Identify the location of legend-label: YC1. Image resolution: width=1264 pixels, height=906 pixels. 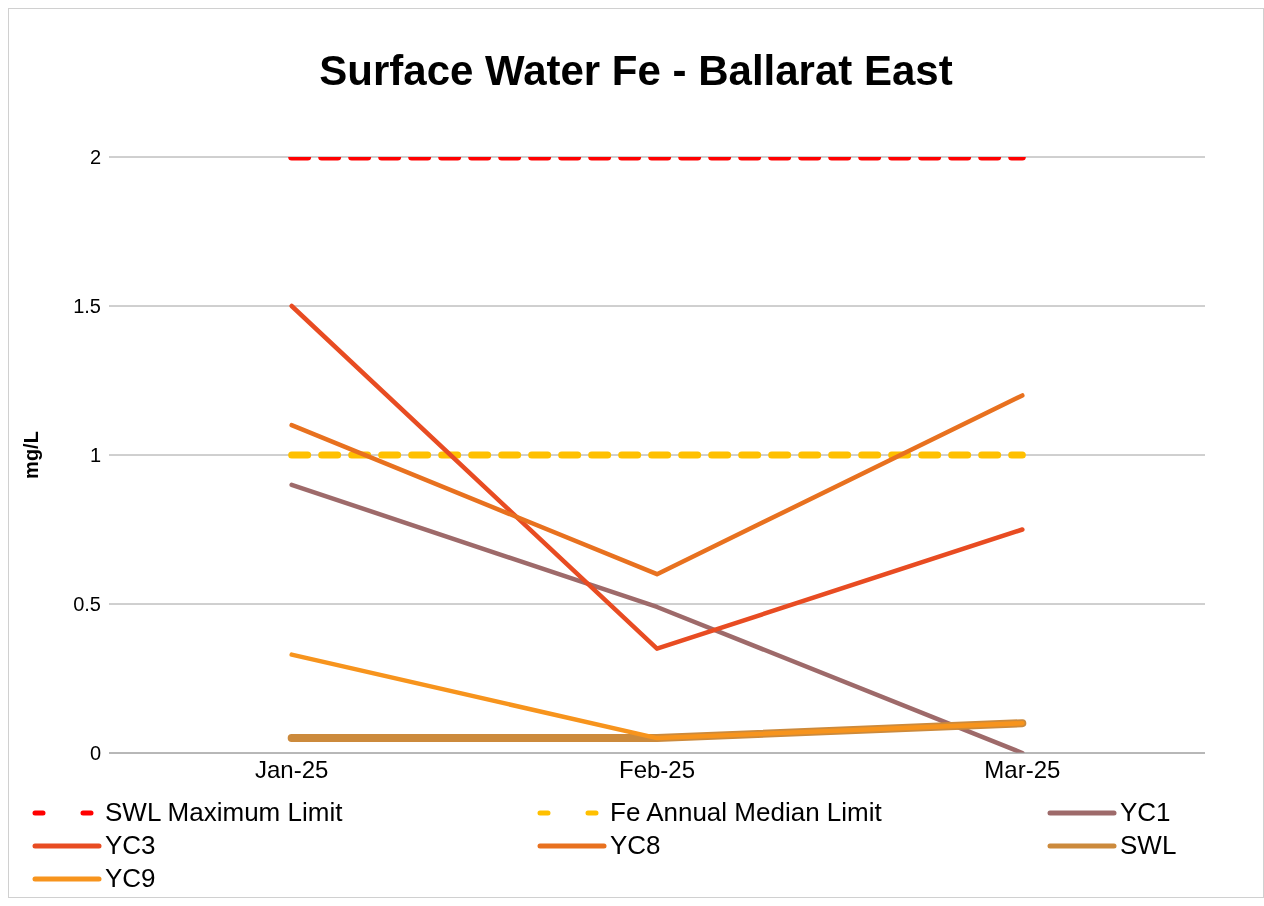
(1145, 812).